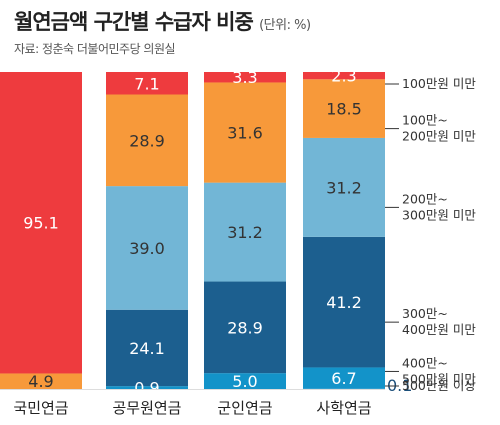 This screenshot has height=425, width=500. What do you see at coordinates (439, 136) in the screenshot?
I see `legend-label: 200만원 미만` at bounding box center [439, 136].